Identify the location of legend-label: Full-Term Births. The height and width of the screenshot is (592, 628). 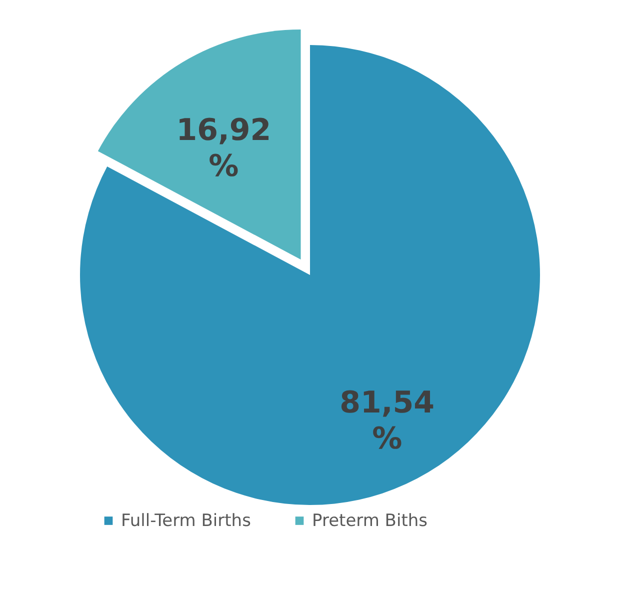
(186, 520).